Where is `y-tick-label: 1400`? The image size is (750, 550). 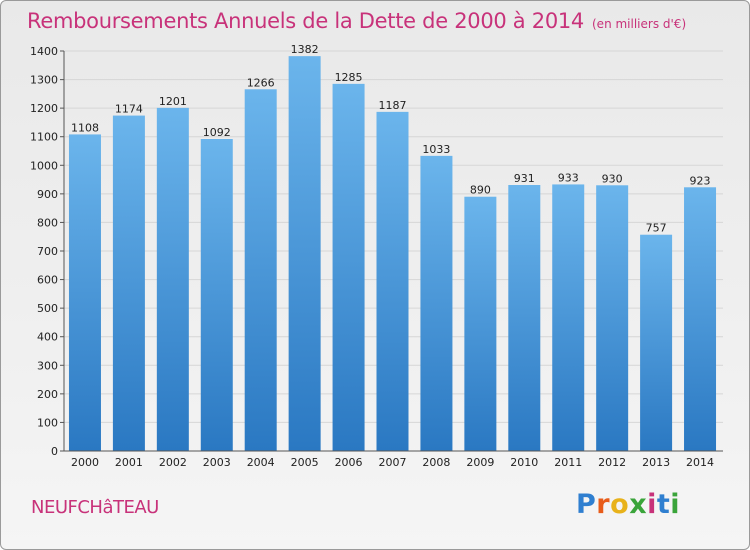
y-tick-label: 1400 is located at coordinates (44, 51).